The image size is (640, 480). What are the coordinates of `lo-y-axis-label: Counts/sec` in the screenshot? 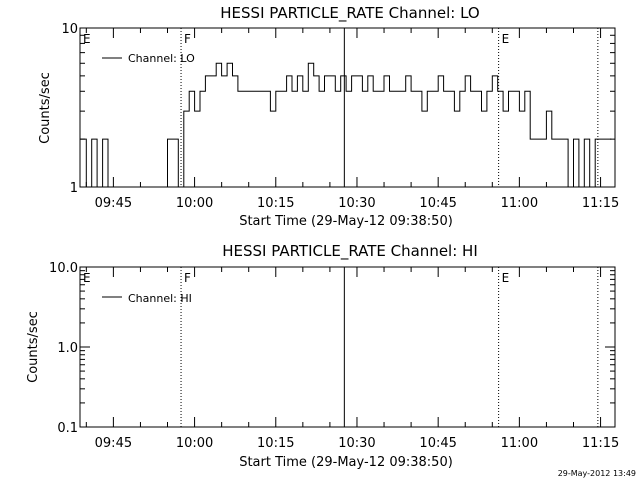 It's located at (45, 108).